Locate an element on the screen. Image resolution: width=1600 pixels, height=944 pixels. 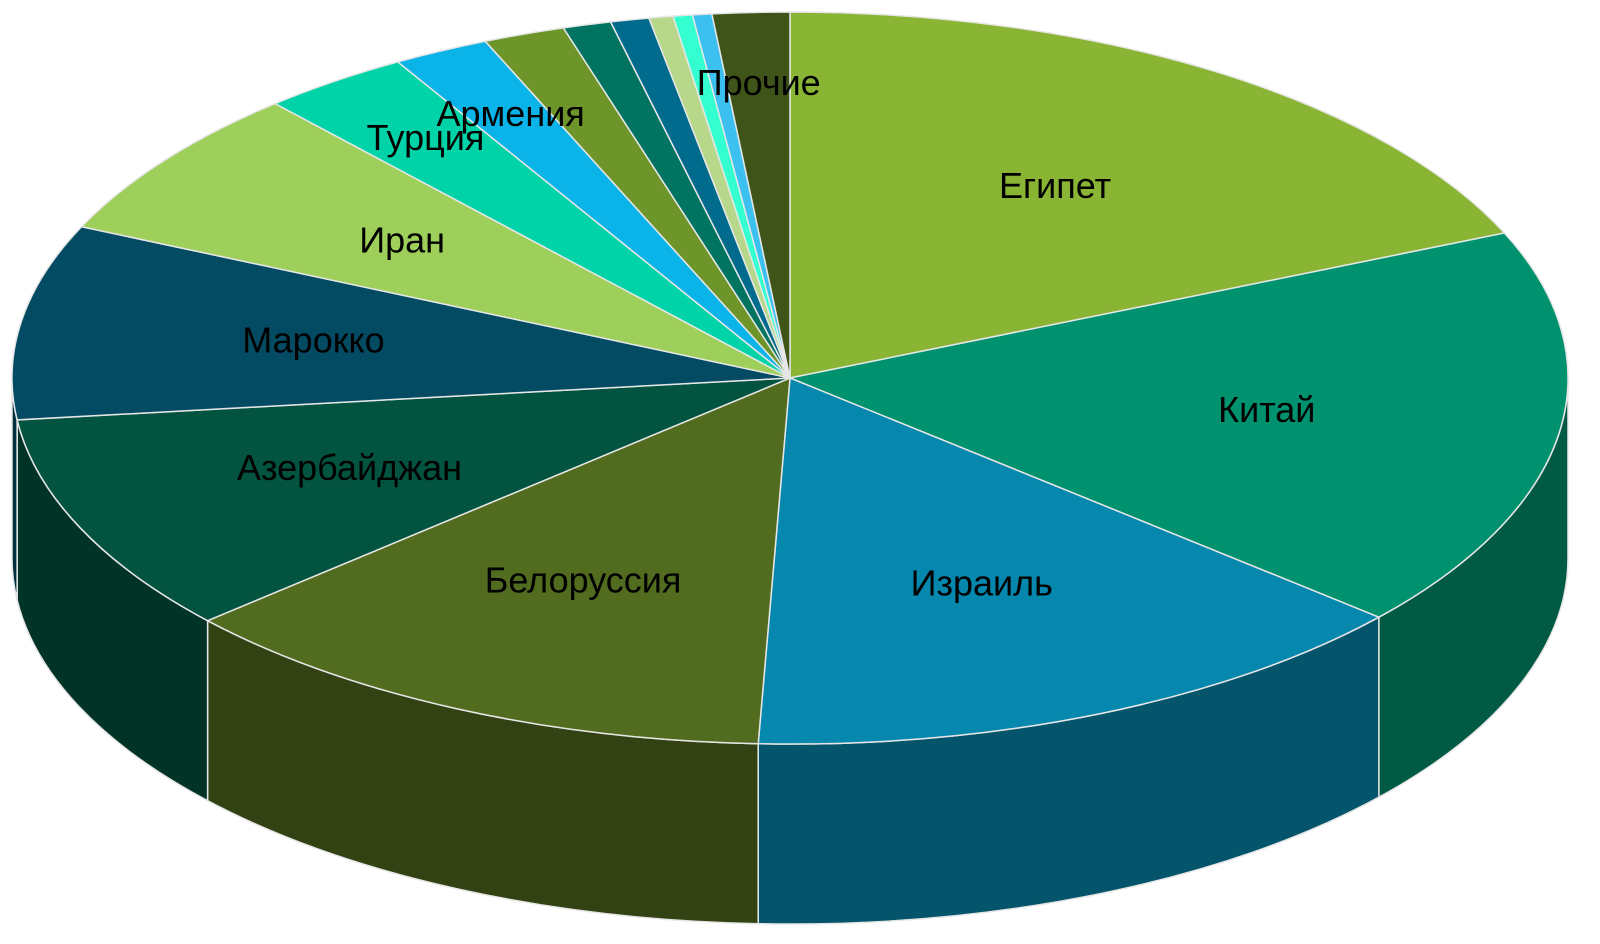
slice-label: Китай is located at coordinates (1266, 409).